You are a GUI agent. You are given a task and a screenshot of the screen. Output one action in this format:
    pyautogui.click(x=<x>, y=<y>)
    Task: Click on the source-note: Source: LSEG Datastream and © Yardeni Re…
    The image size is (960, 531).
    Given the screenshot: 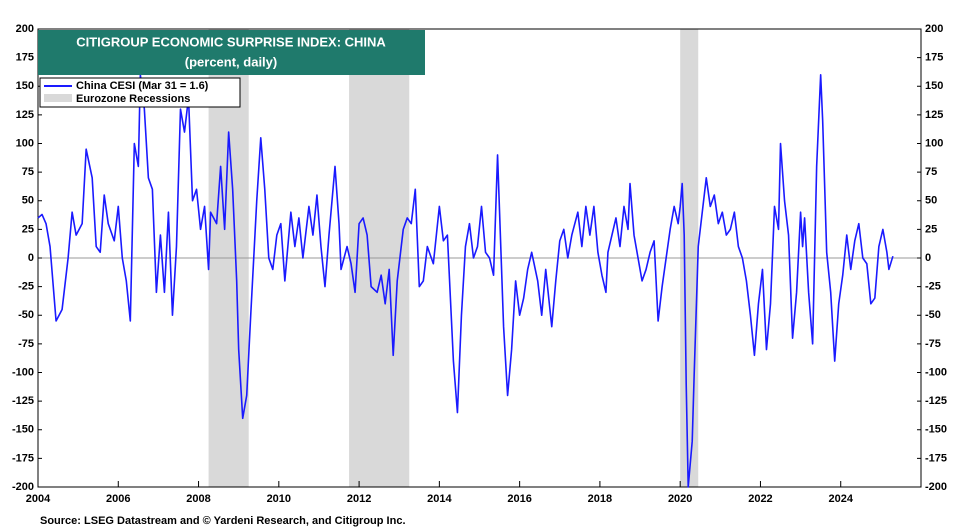 What is the action you would take?
    pyautogui.click(x=223, y=521)
    